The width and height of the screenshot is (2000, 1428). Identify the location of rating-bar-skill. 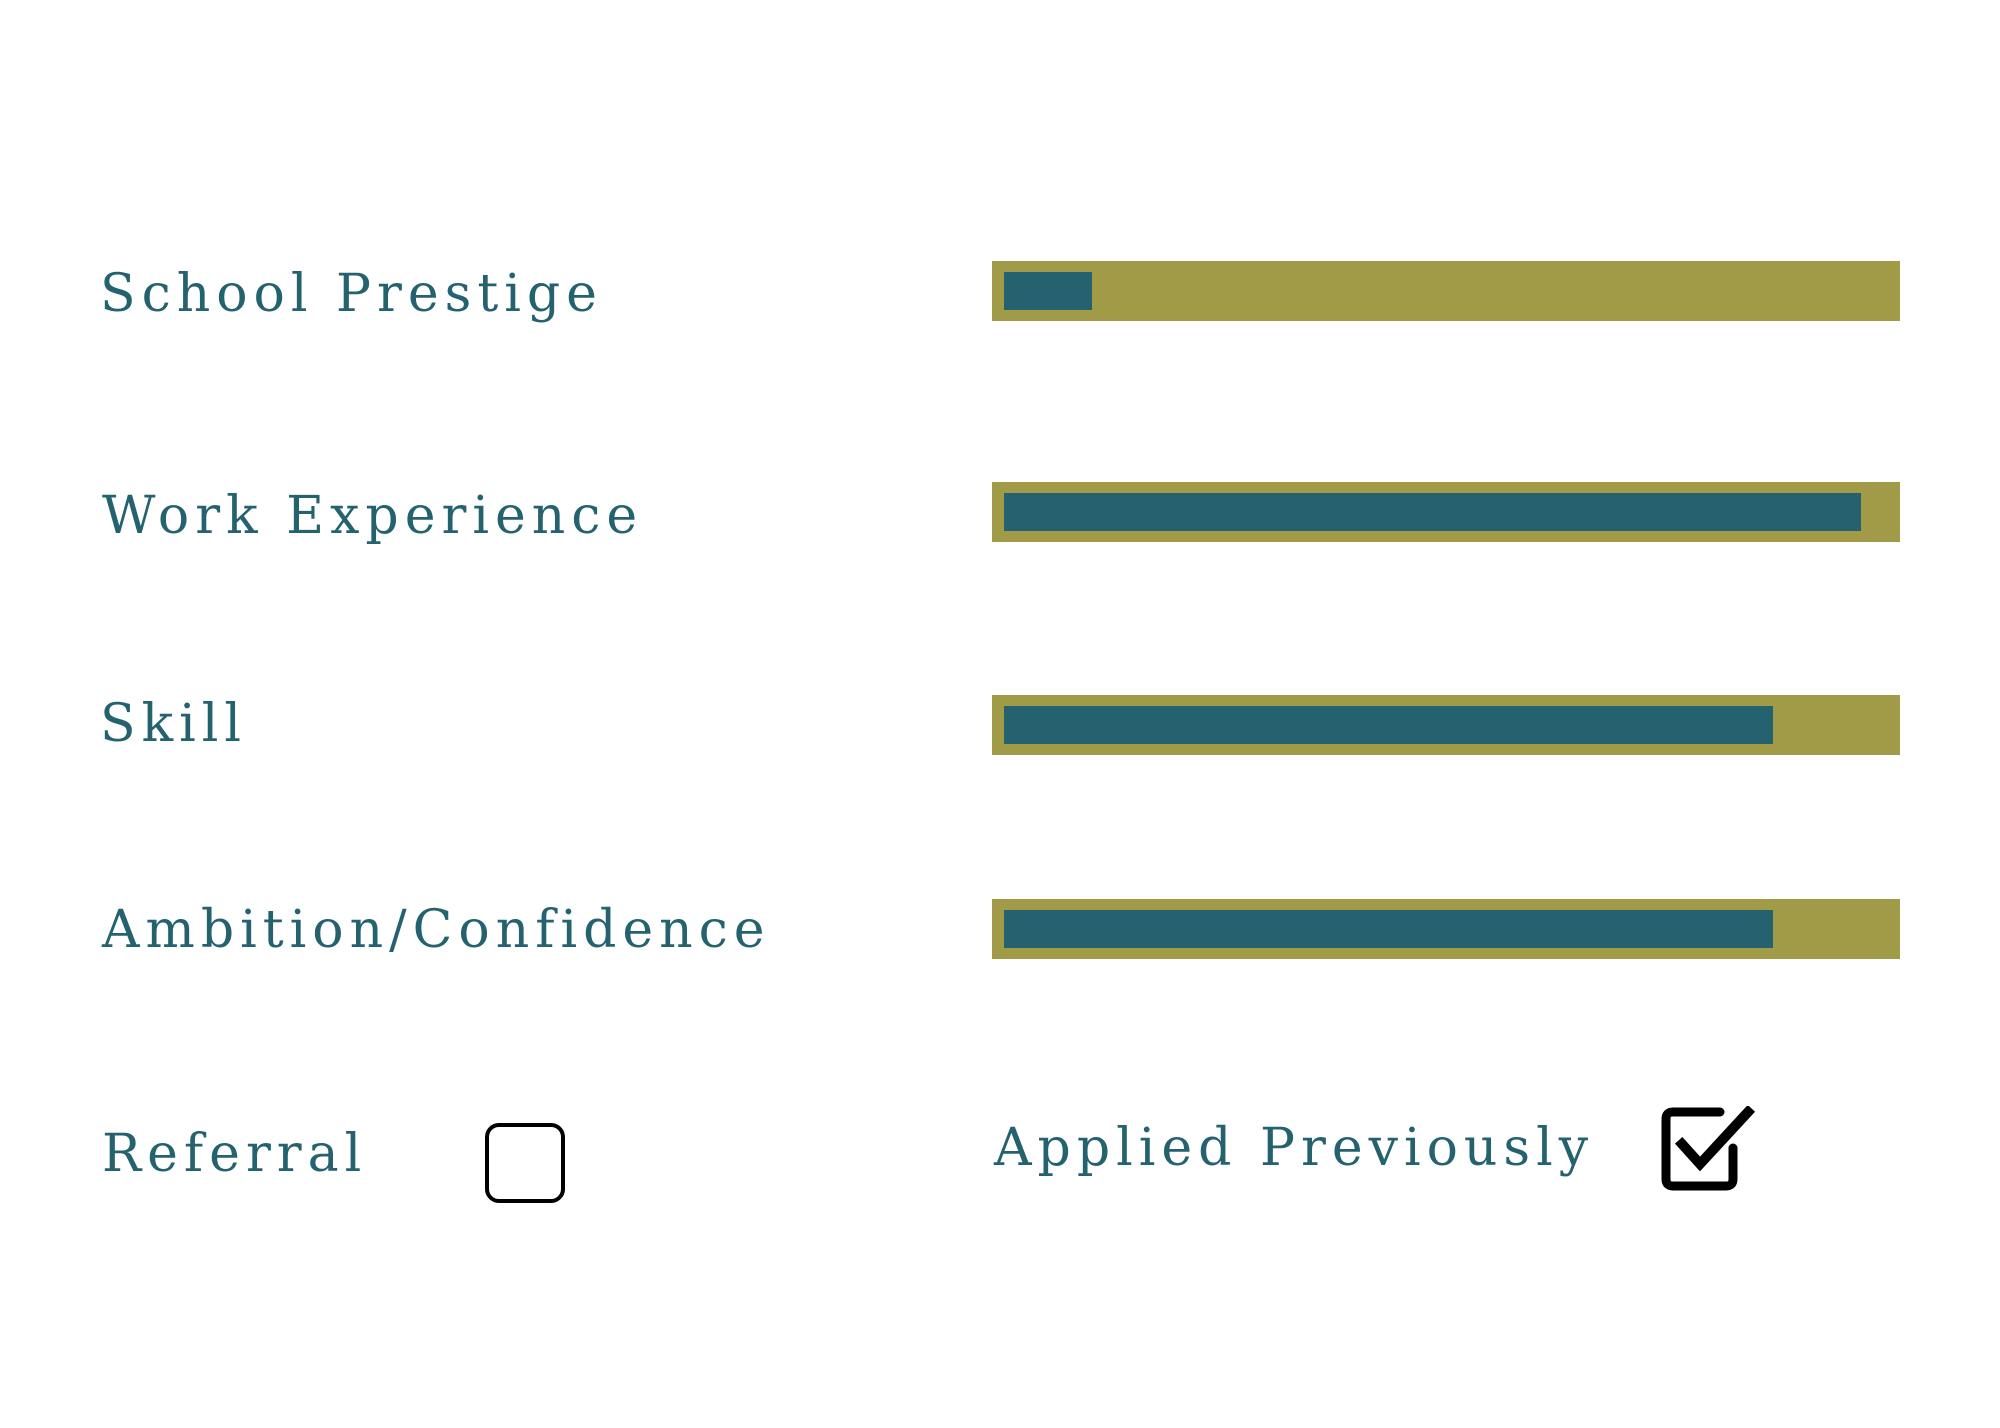
(1446, 725).